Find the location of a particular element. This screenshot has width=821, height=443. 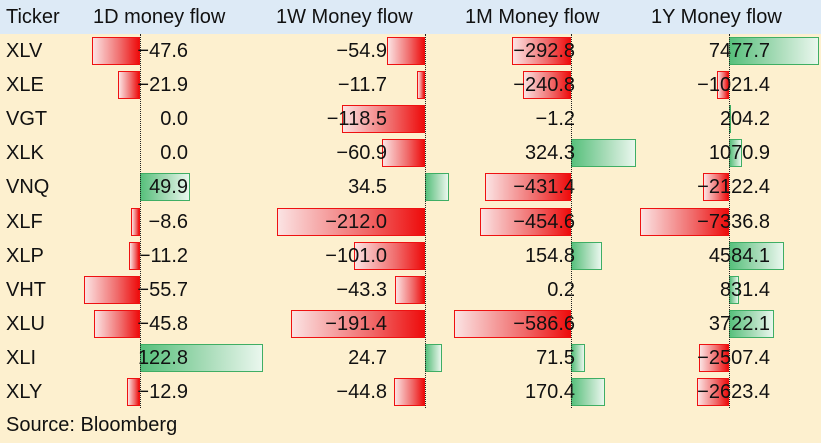

source-note: Source: Bloomberg is located at coordinates (92, 425).